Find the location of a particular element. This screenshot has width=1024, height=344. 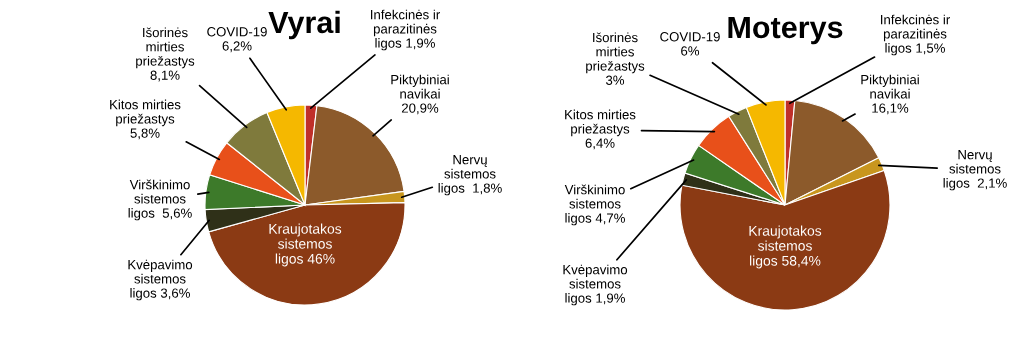

slice-label: Infekcinės ir parazitinės ligos 1,5% is located at coordinates (915, 35).